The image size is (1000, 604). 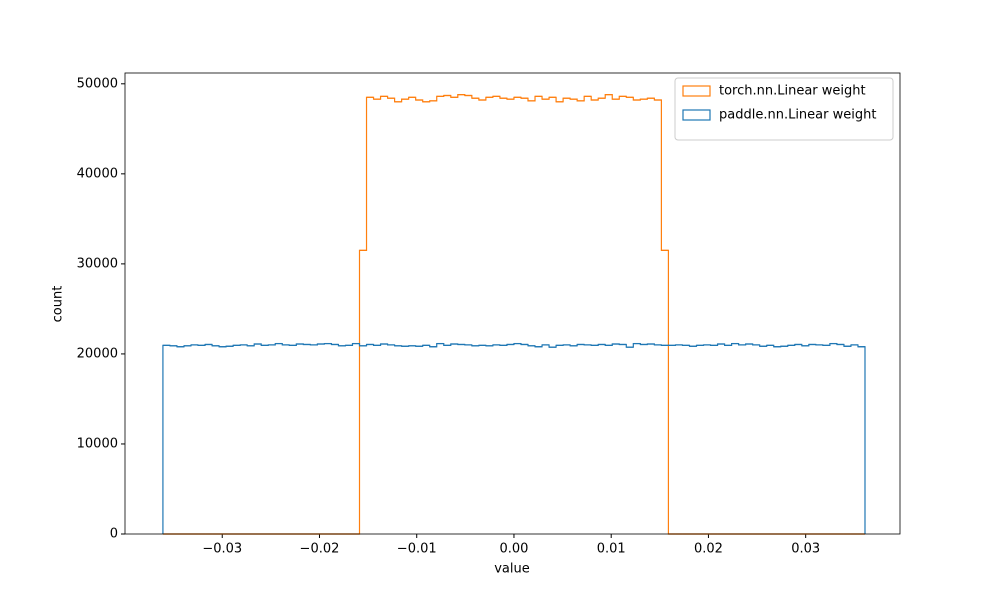 I want to click on legend-label: torch.nn.Linear weight, so click(x=792, y=91).